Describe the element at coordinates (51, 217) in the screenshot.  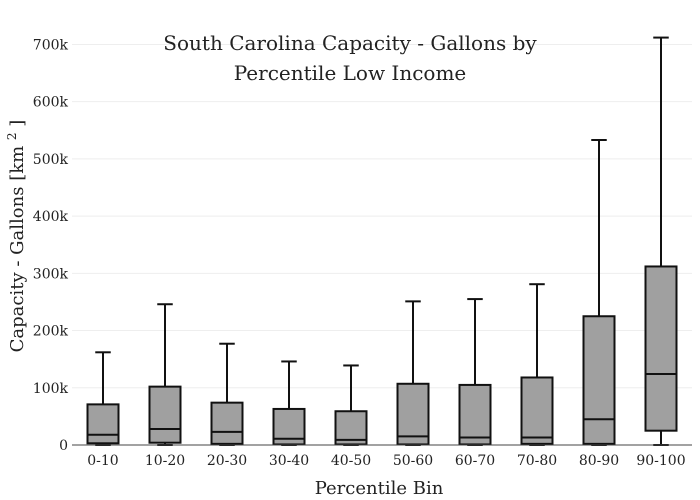
I see `y-tick-label: 400k` at that location.